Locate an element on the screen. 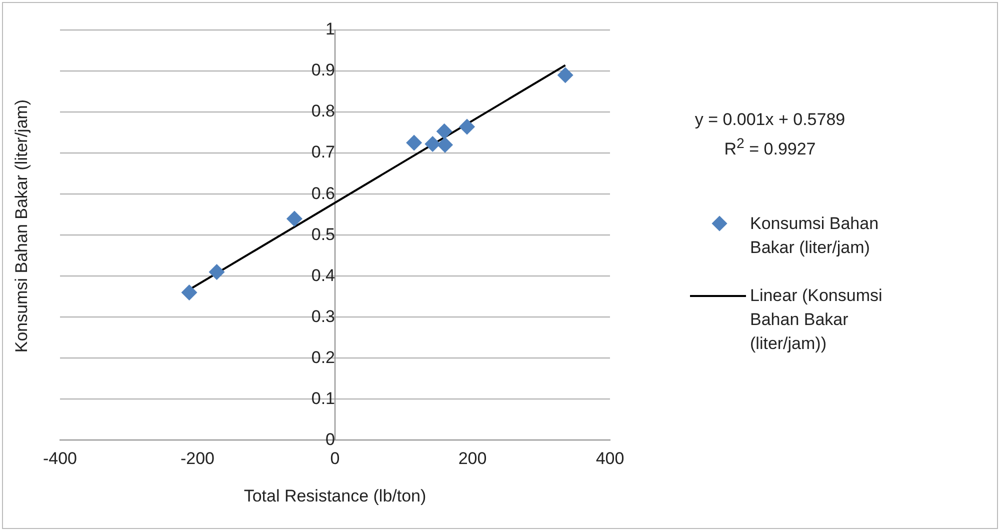  y-tick-label: 0.2 is located at coordinates (323, 357).